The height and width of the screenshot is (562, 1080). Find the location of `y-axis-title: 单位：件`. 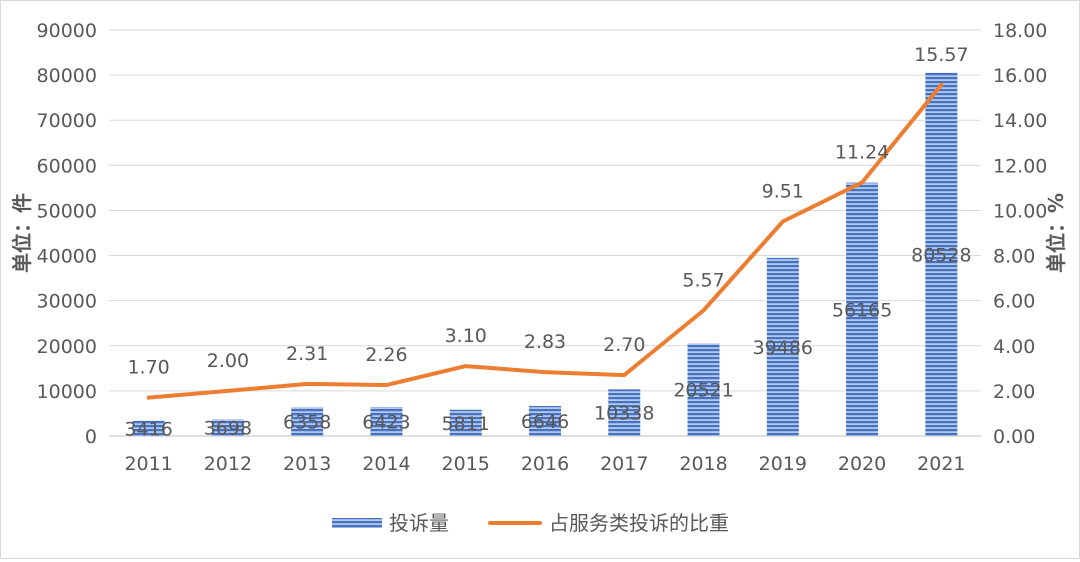

y-axis-title: 单位：件 is located at coordinates (22, 233).